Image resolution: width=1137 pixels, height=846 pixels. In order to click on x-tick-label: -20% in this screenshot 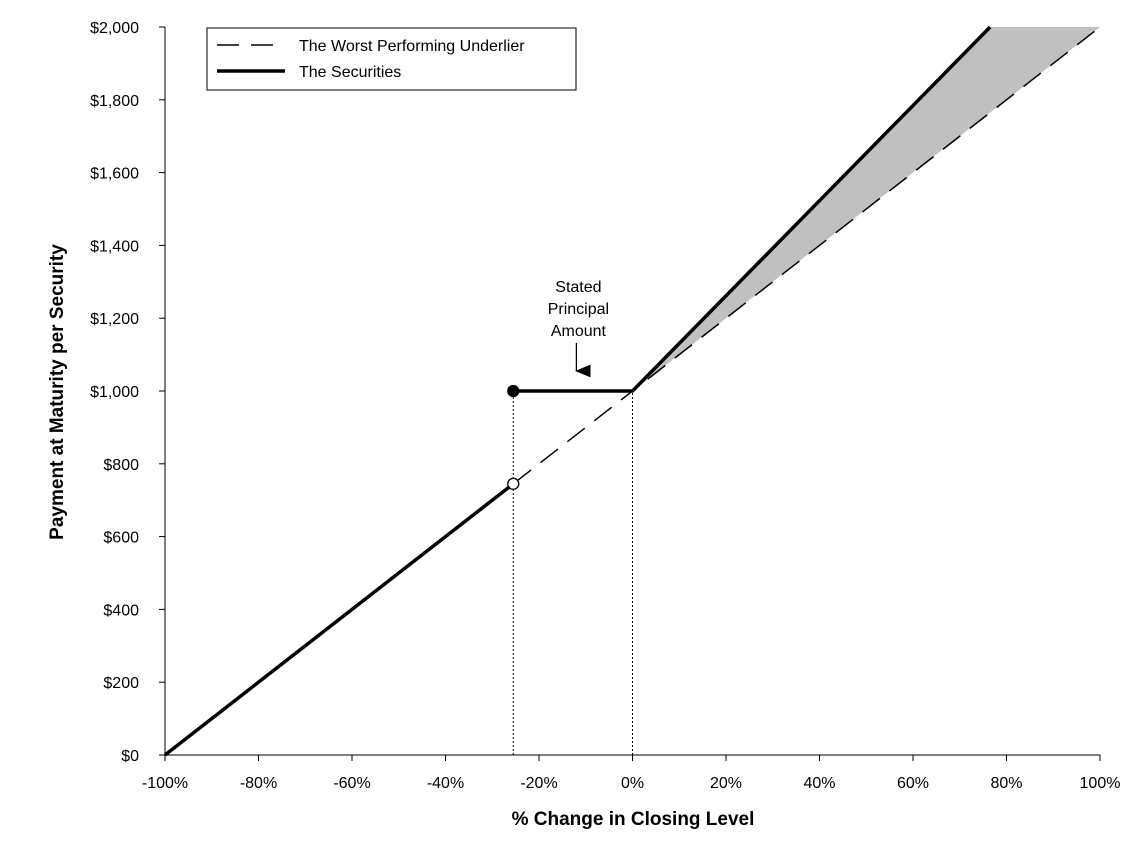, I will do `click(538, 783)`.